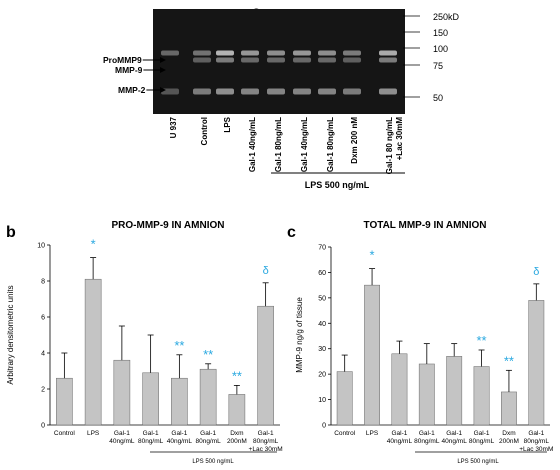 The image size is (560, 470). Describe the element at coordinates (204, 131) in the screenshot. I see `lane-label: Control` at that location.